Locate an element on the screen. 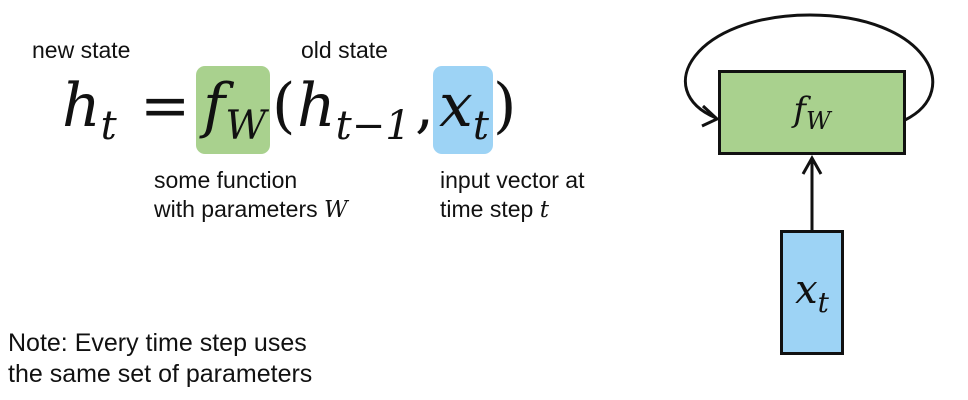 Image resolution: width=968 pixels, height=400 pixels. input-description-line1: input vector at is located at coordinates (512, 180).